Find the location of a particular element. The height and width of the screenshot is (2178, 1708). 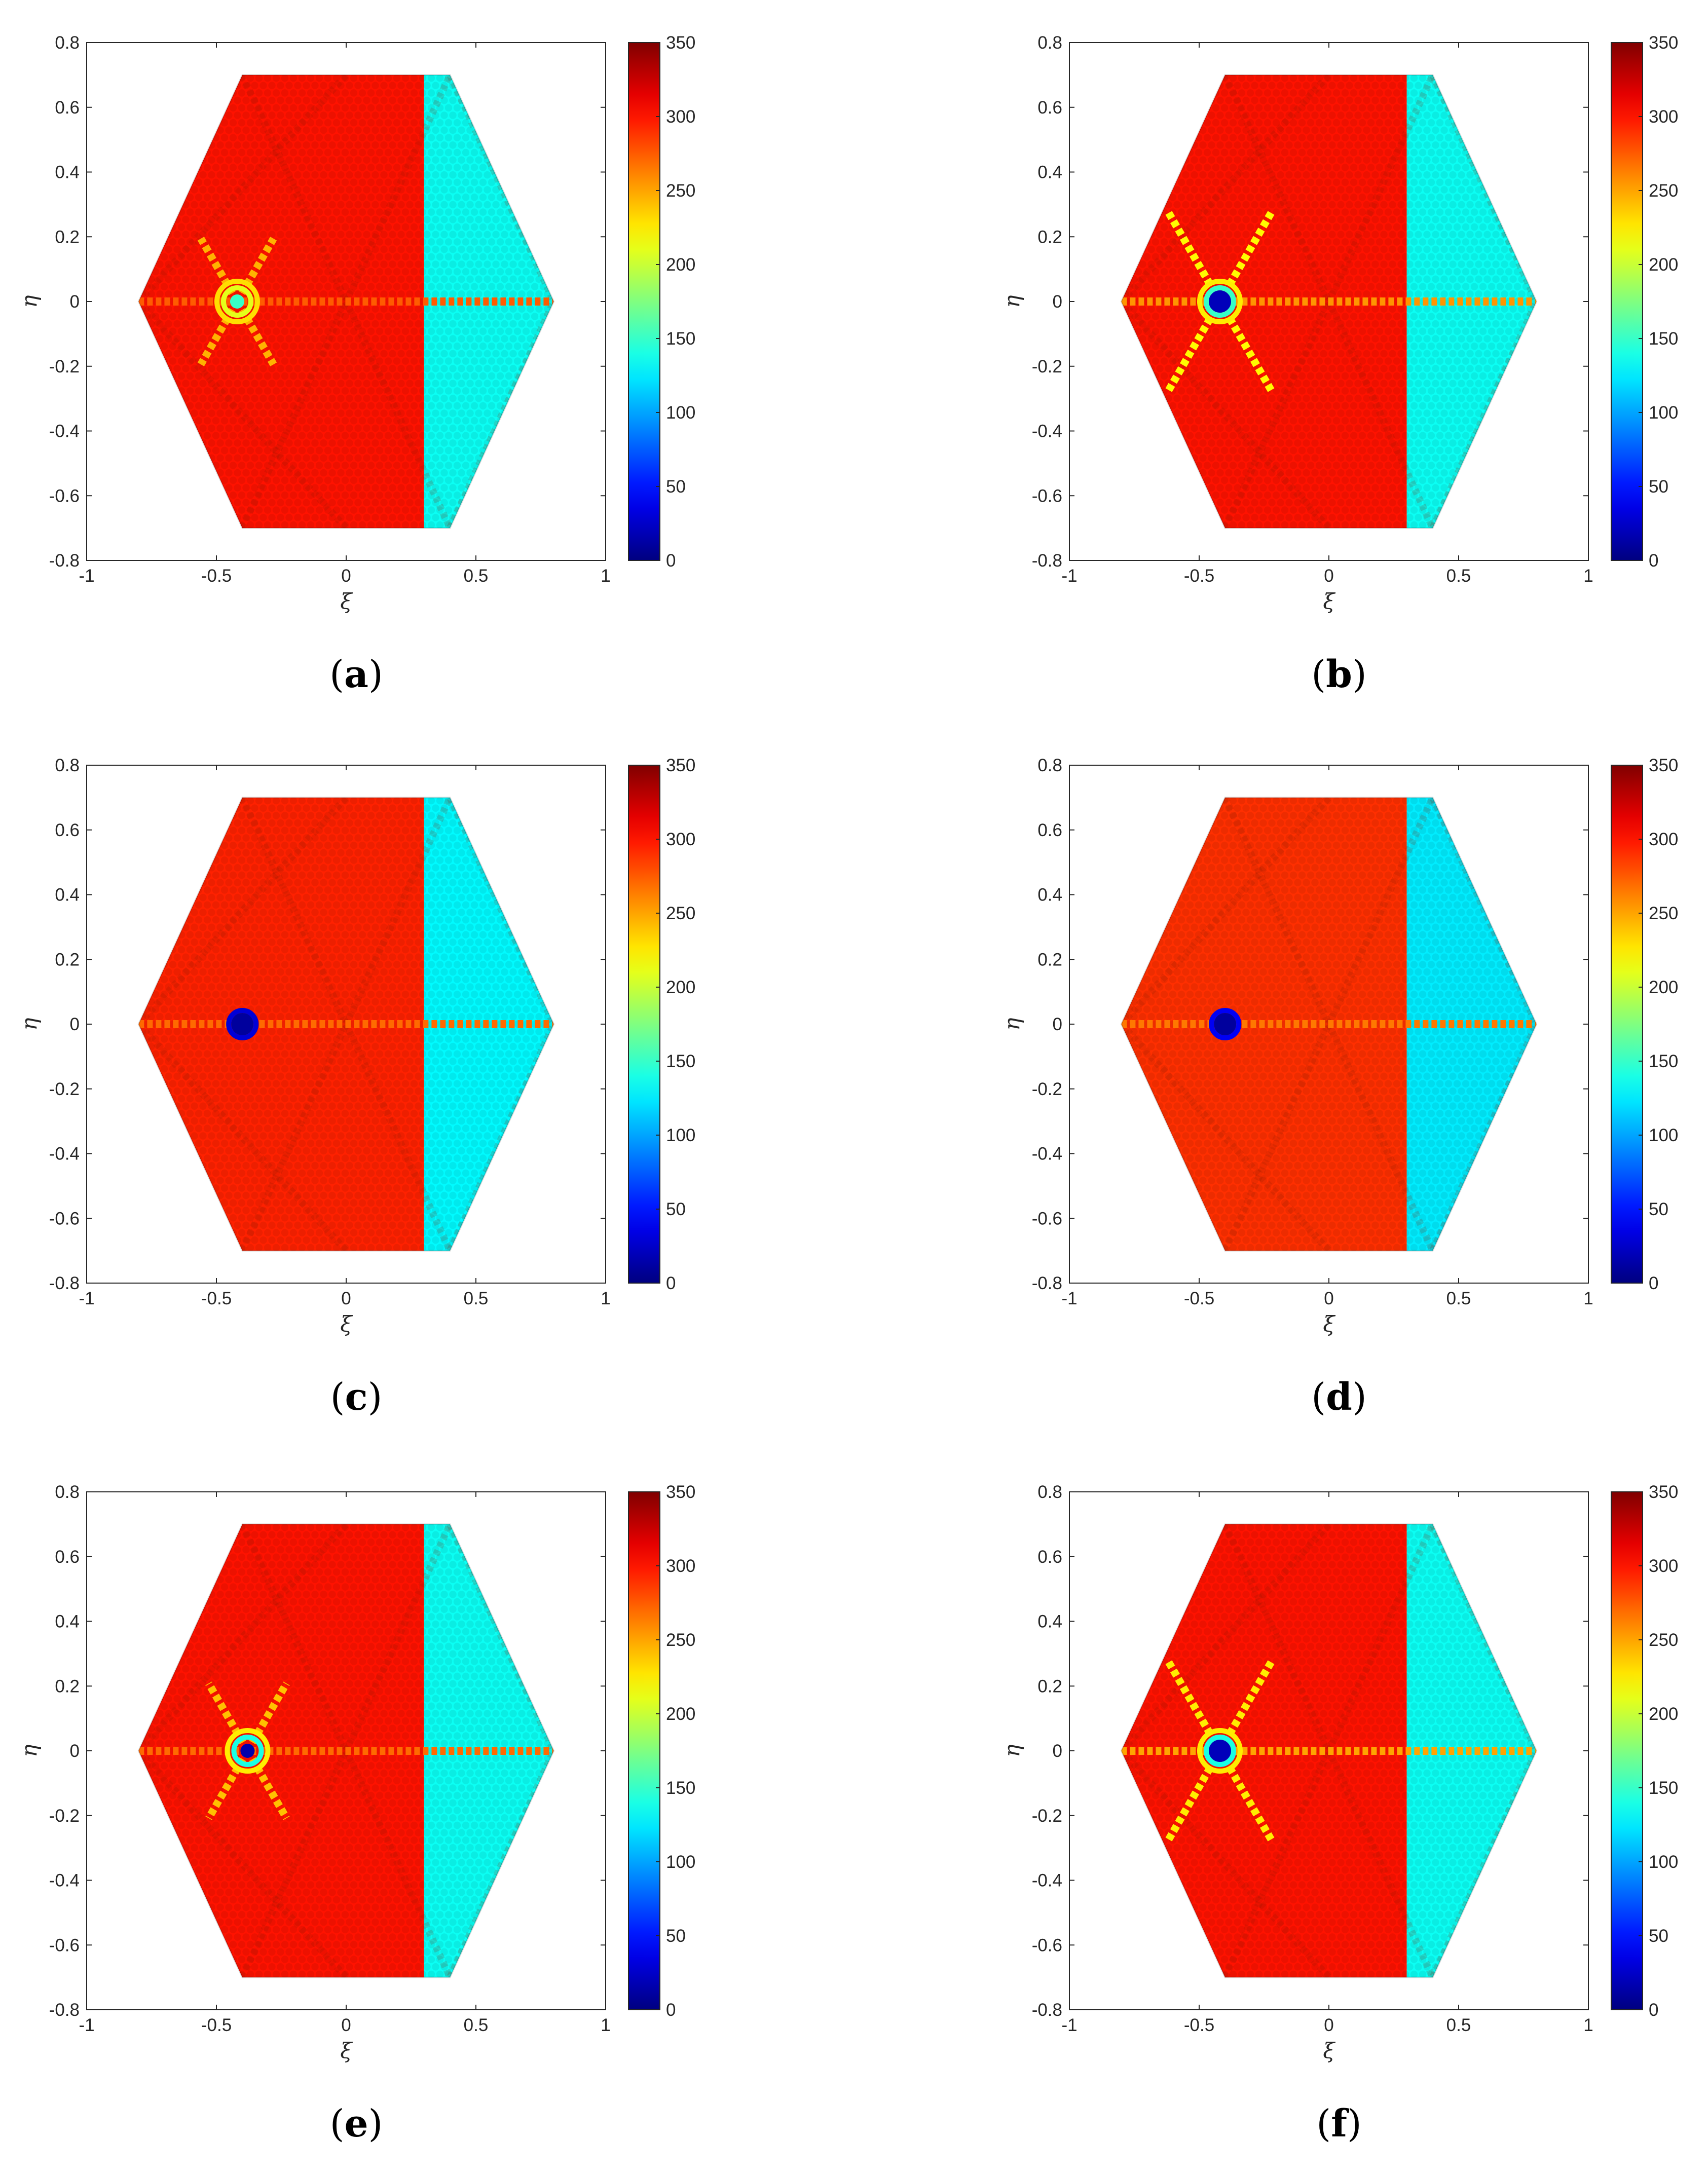

y-tick-label: 0 is located at coordinates (1058, 302).